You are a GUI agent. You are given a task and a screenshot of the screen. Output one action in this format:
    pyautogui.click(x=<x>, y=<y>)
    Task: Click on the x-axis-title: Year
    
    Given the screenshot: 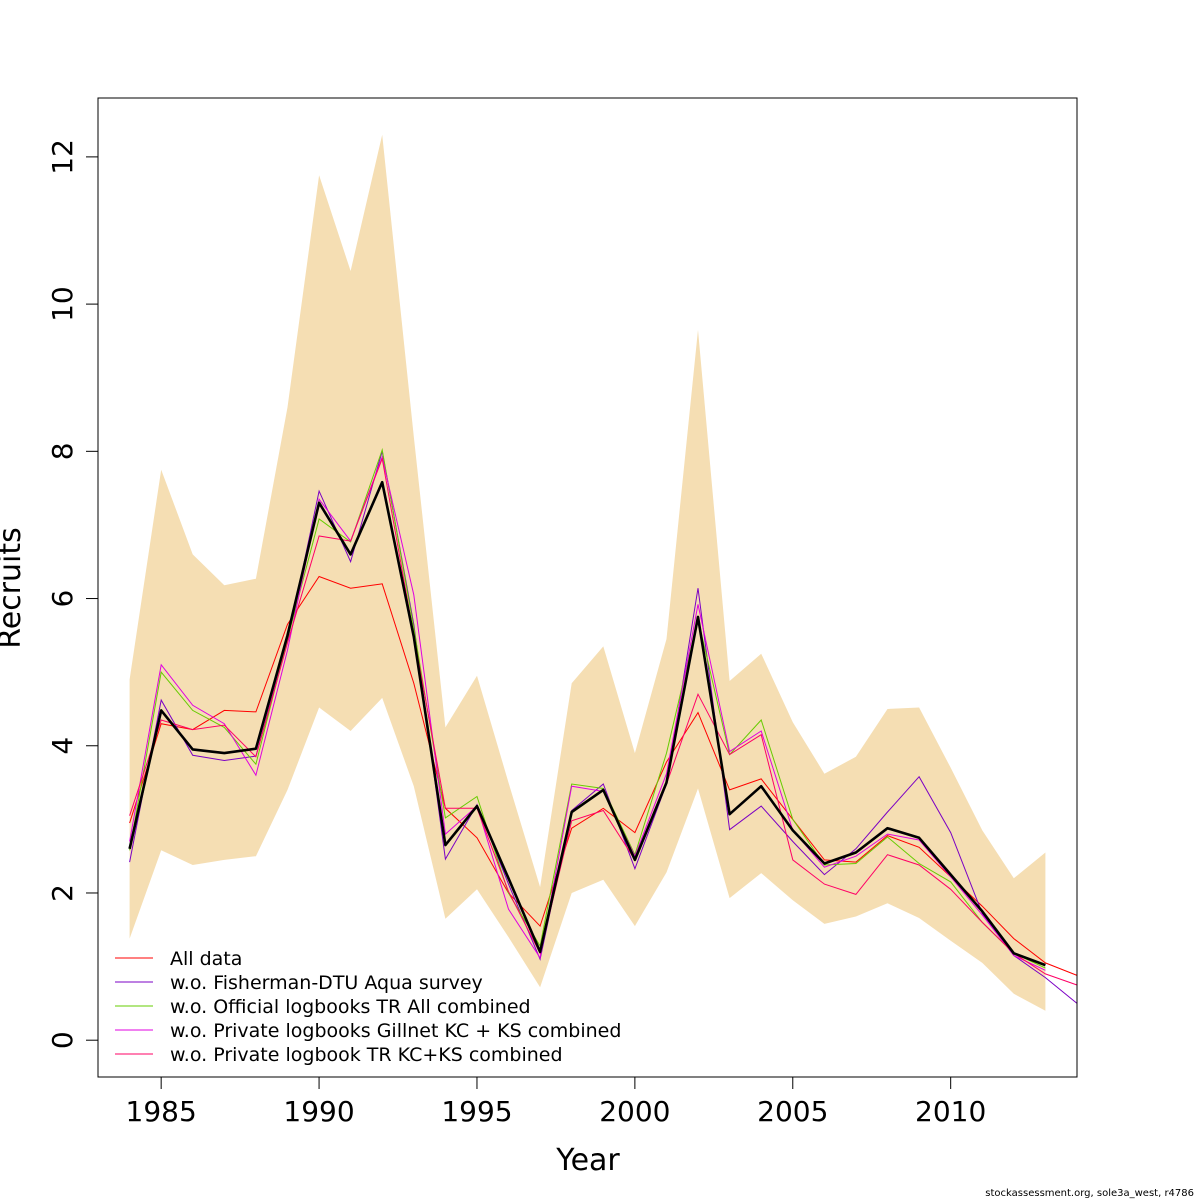 What is the action you would take?
    pyautogui.click(x=587, y=1160)
    